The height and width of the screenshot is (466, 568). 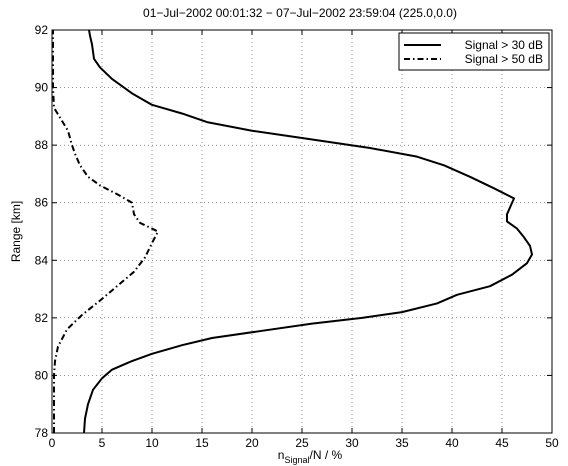 I want to click on x-axis-label: nSignal/N / %, so click(x=310, y=456).